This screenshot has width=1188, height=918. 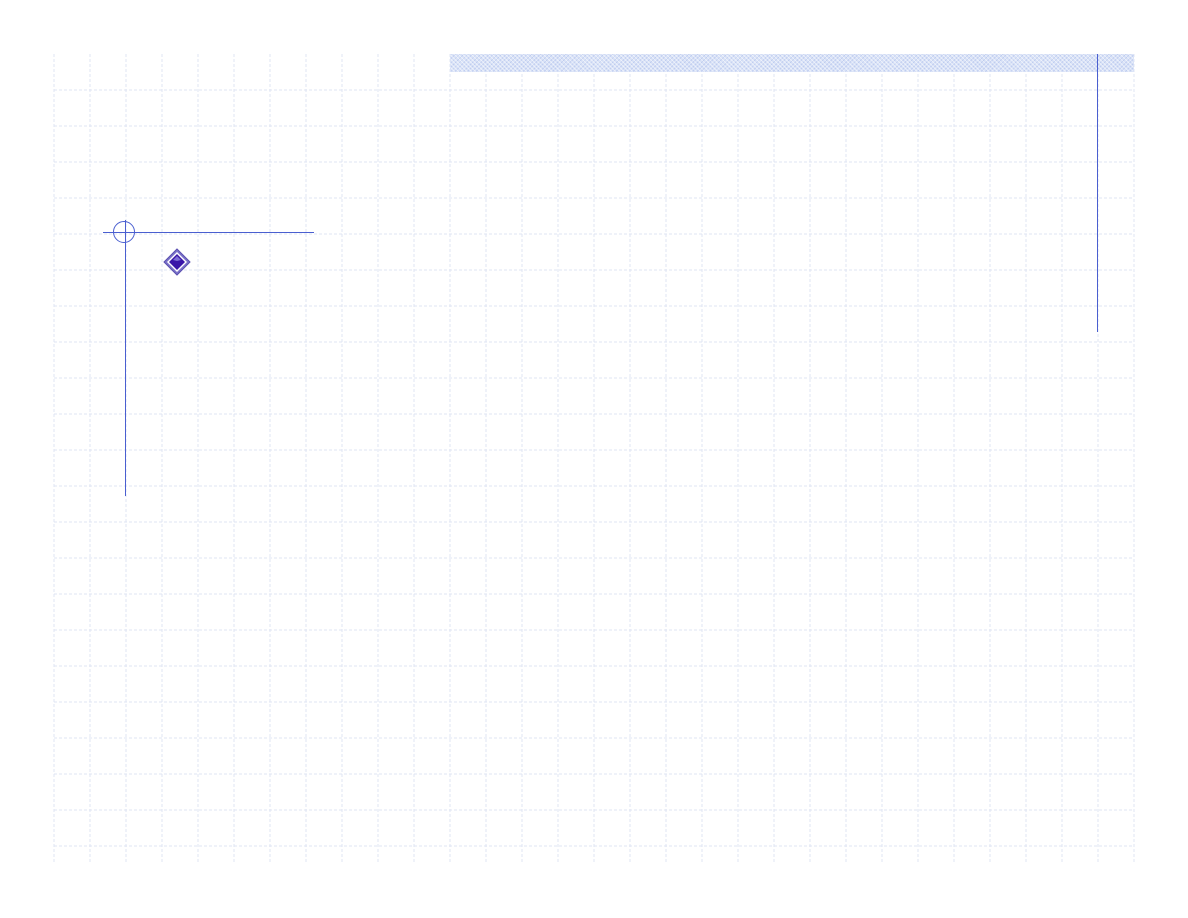 I want to click on left-vertical-rule, so click(x=125, y=358).